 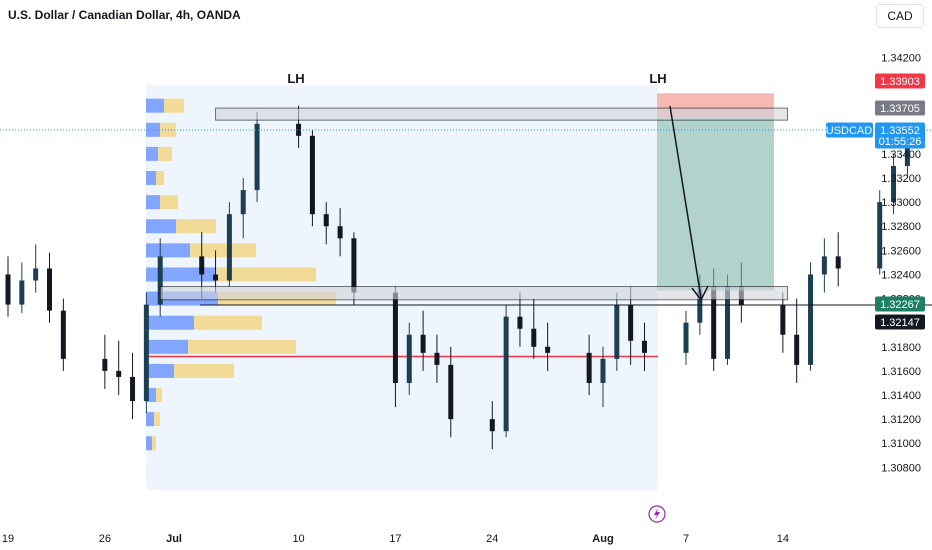 I want to click on y-tick-label: 1.30800, so click(x=901, y=468).